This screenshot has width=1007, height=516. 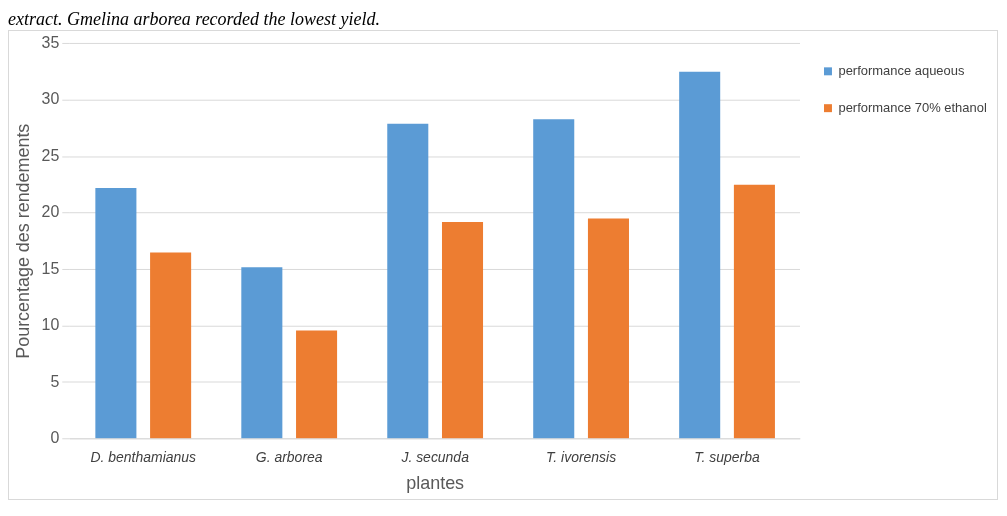 I want to click on x-axis-title: plantes, so click(x=435, y=483).